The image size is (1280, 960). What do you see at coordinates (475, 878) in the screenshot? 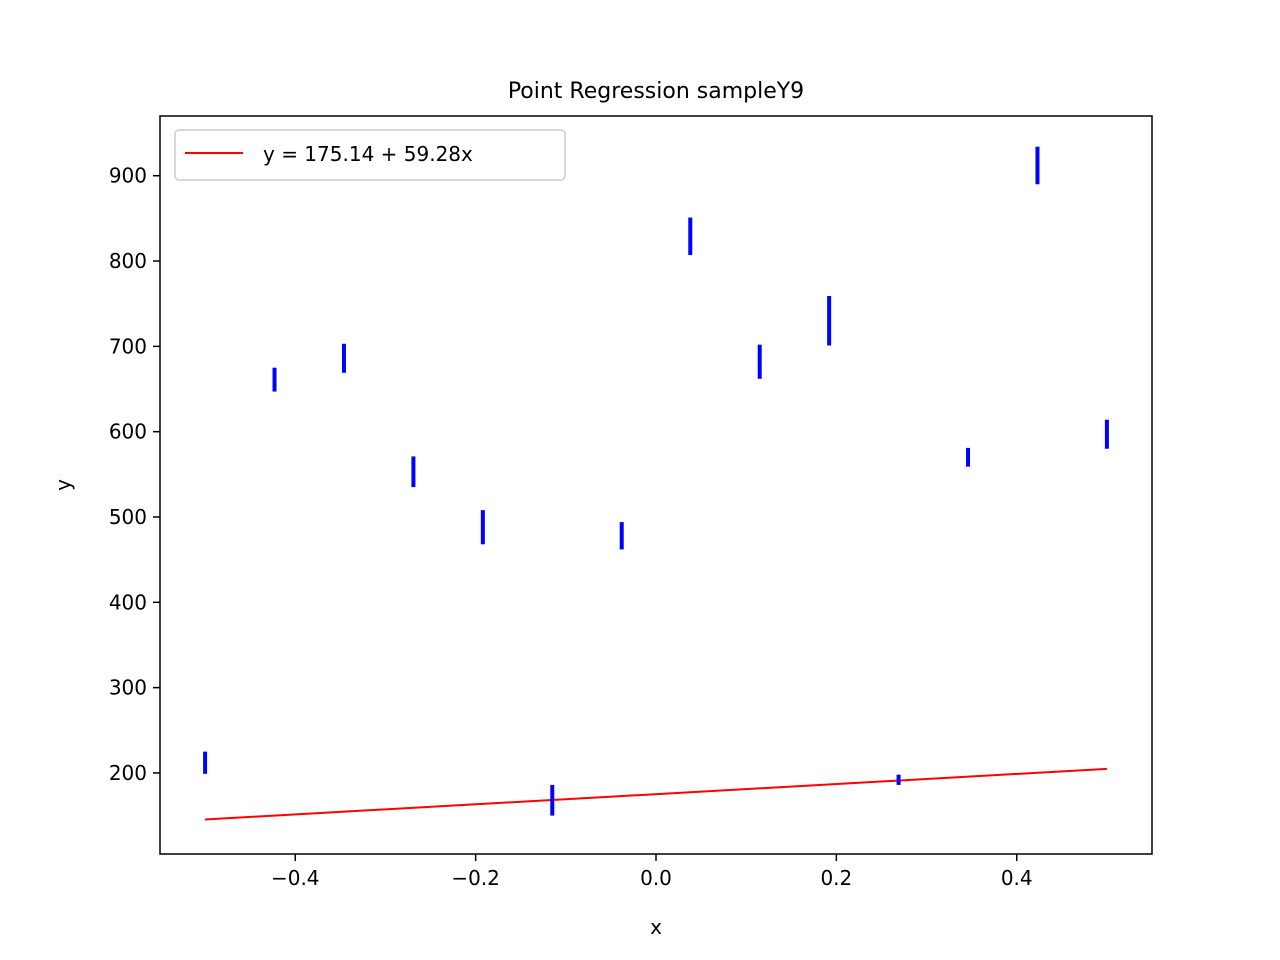
I see `x-tick-label: −0.2` at bounding box center [475, 878].